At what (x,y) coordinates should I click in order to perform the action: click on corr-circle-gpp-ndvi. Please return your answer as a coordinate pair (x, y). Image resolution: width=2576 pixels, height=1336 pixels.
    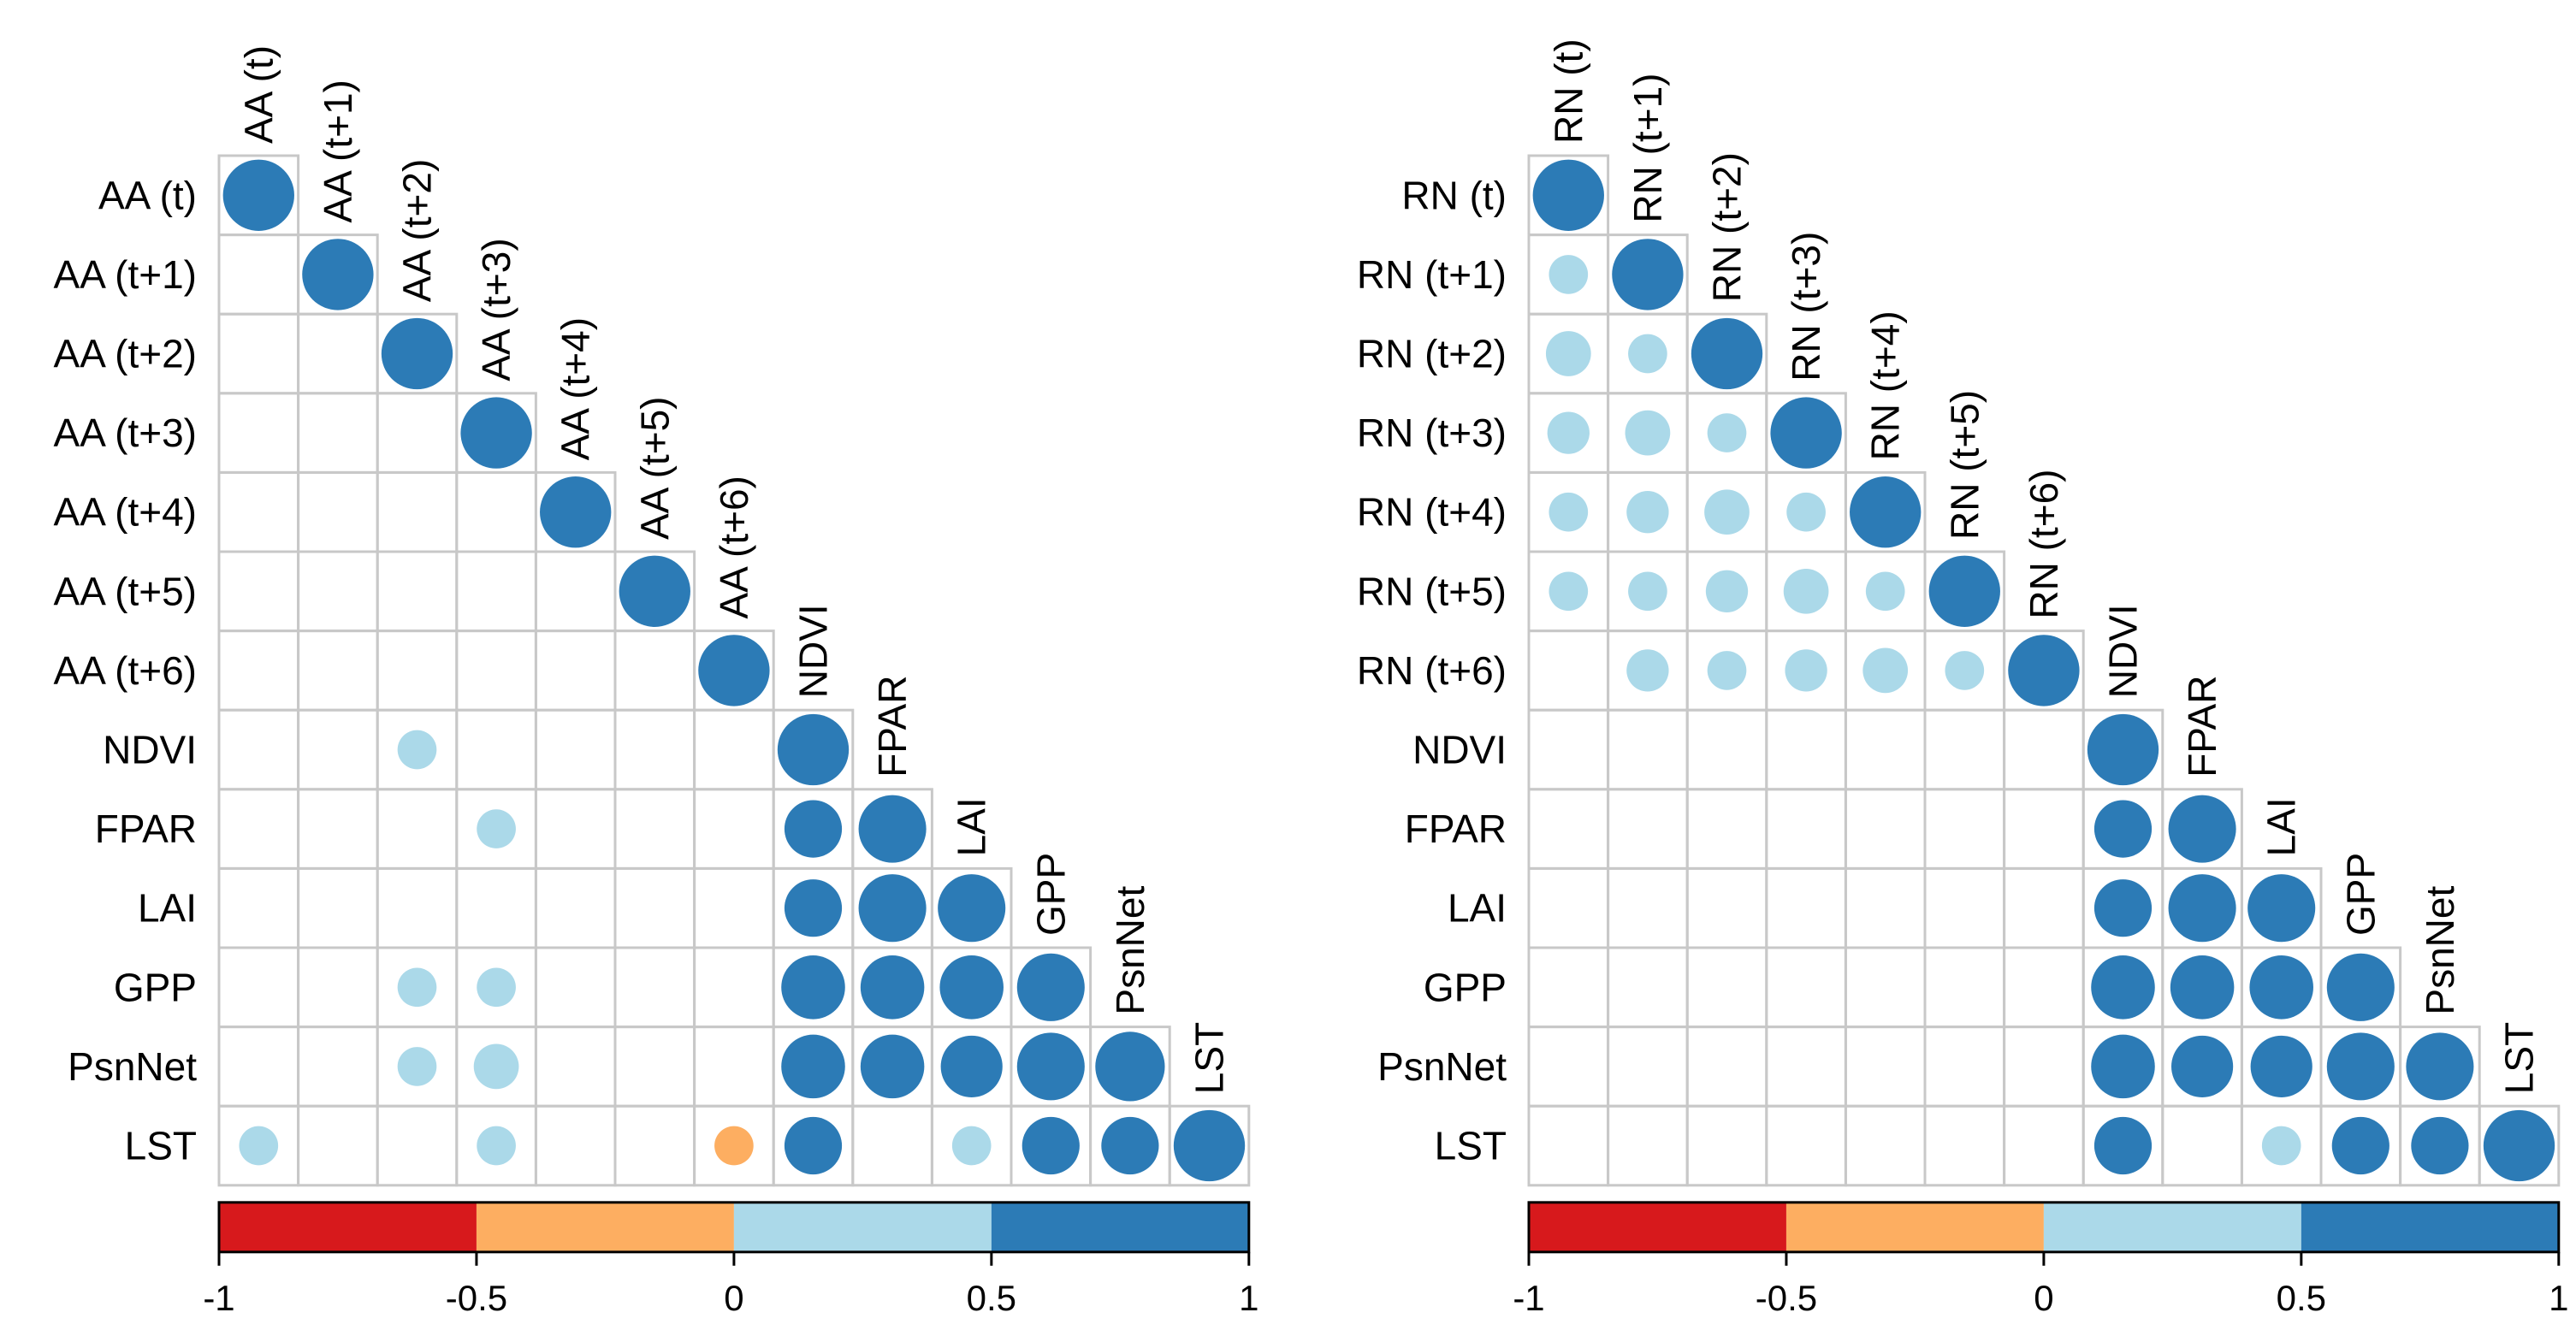
    Looking at the image, I should click on (2123, 987).